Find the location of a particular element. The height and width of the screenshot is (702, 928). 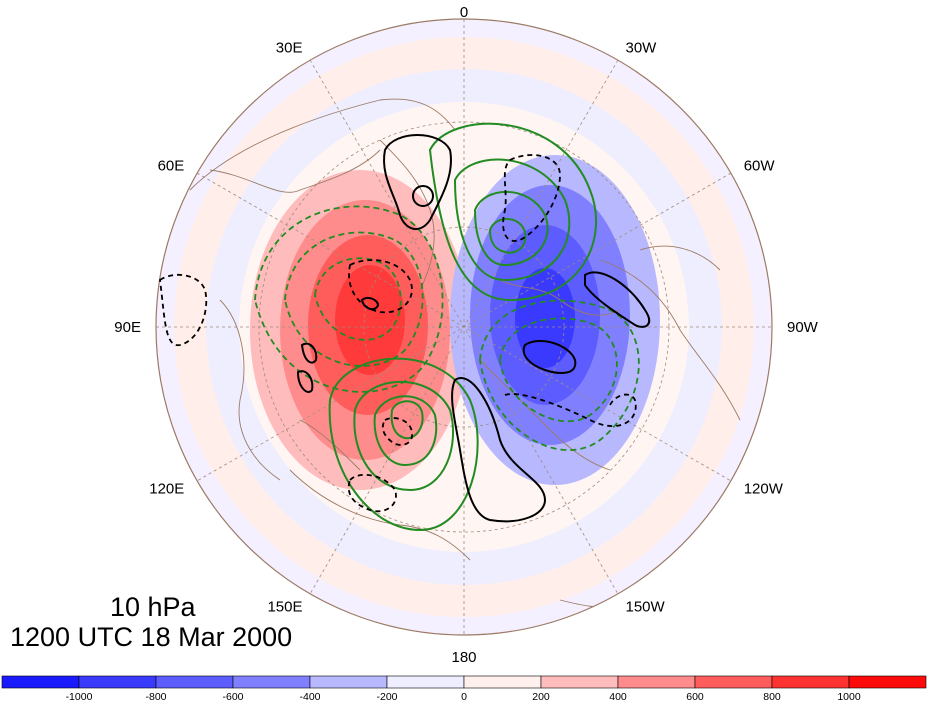

colorbar-tick-label: 400 is located at coordinates (618, 696).